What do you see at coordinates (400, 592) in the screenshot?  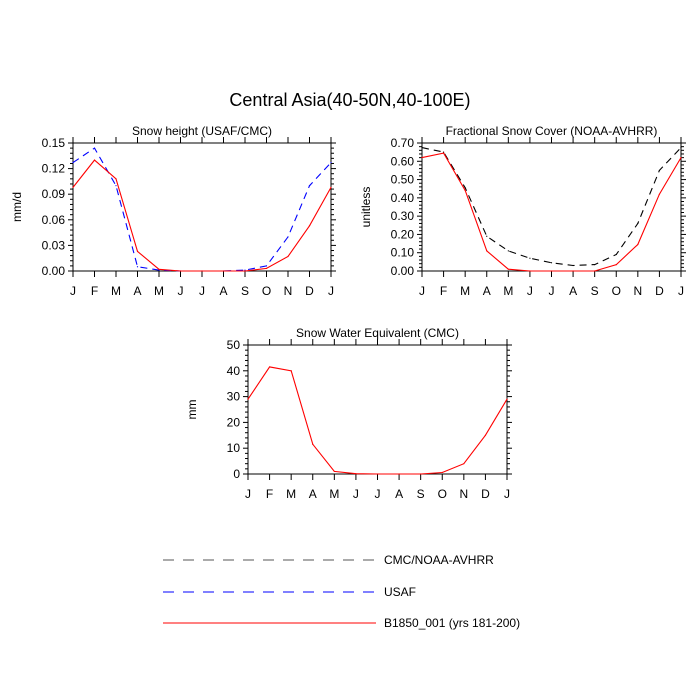 I see `legend-label: USAF` at bounding box center [400, 592].